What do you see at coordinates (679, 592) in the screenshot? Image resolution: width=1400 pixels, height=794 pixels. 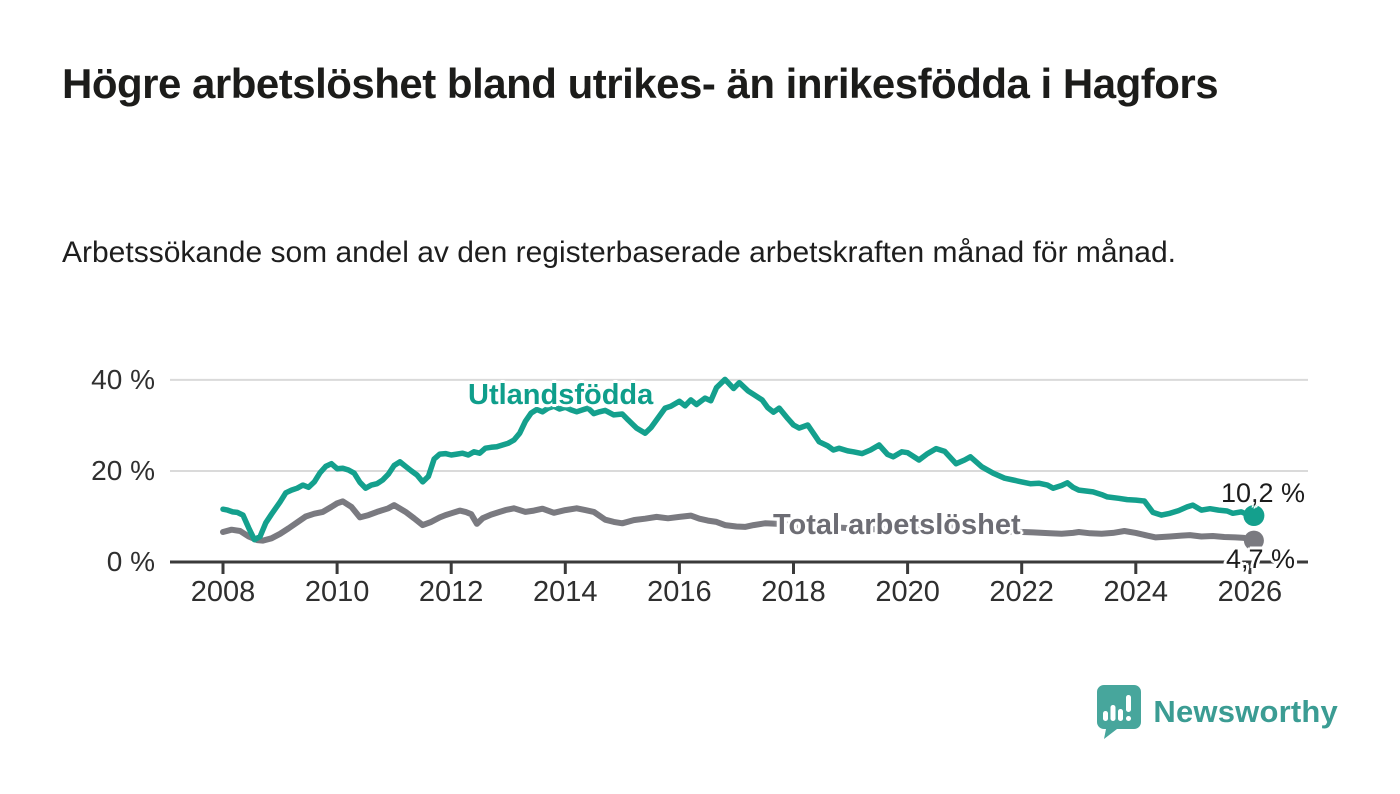 I see `x-axis-label: 2016` at bounding box center [679, 592].